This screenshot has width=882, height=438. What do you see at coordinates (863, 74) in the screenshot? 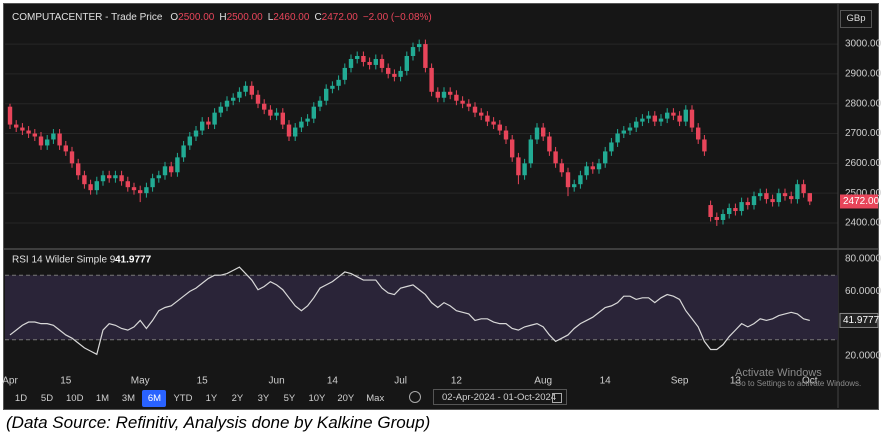
I see `y-tick-label: 2900.00` at bounding box center [863, 74].